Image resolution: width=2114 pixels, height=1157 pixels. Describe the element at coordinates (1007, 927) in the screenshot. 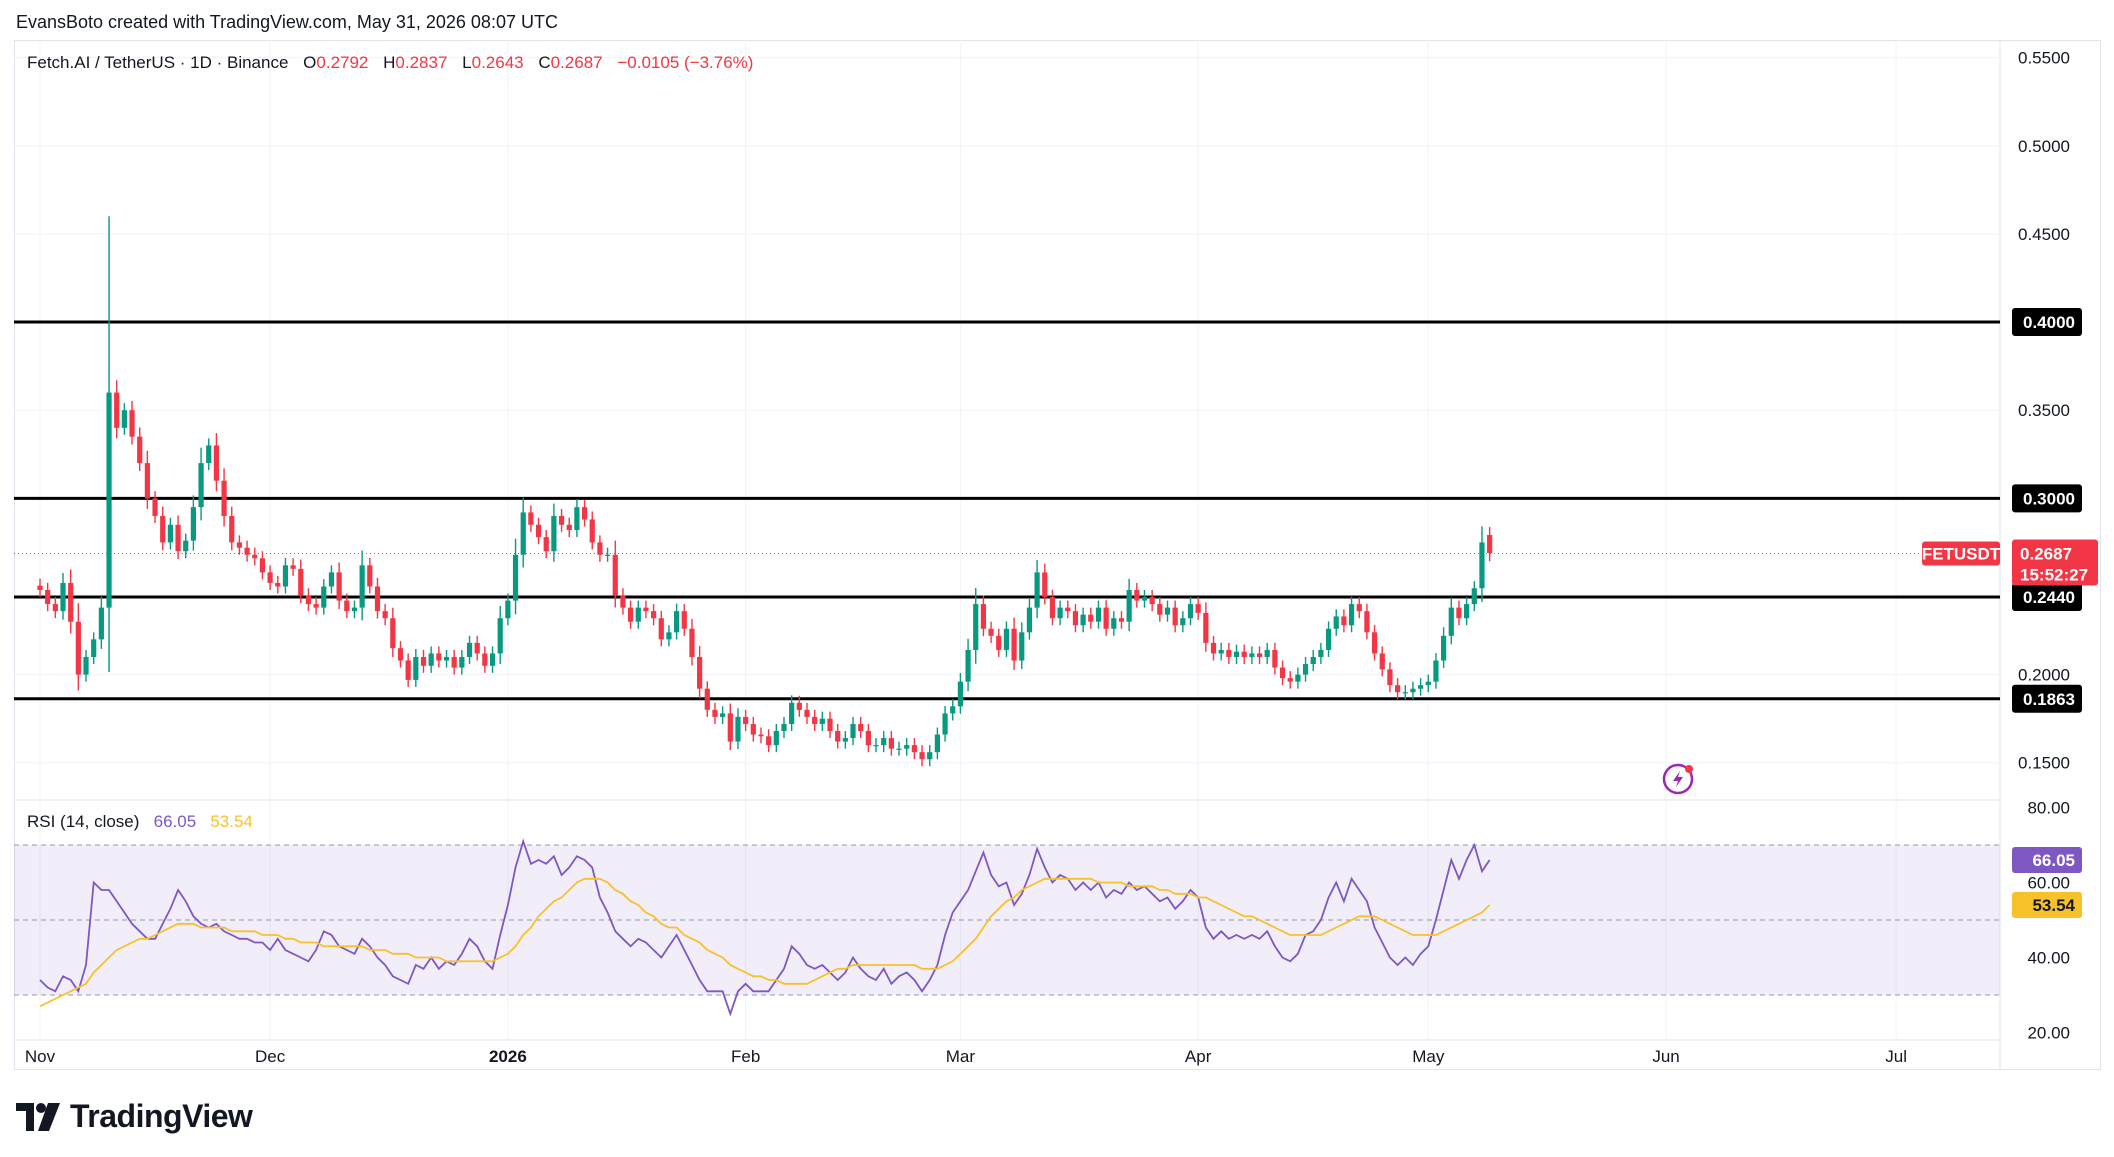

I see `rsi-panel` at that location.